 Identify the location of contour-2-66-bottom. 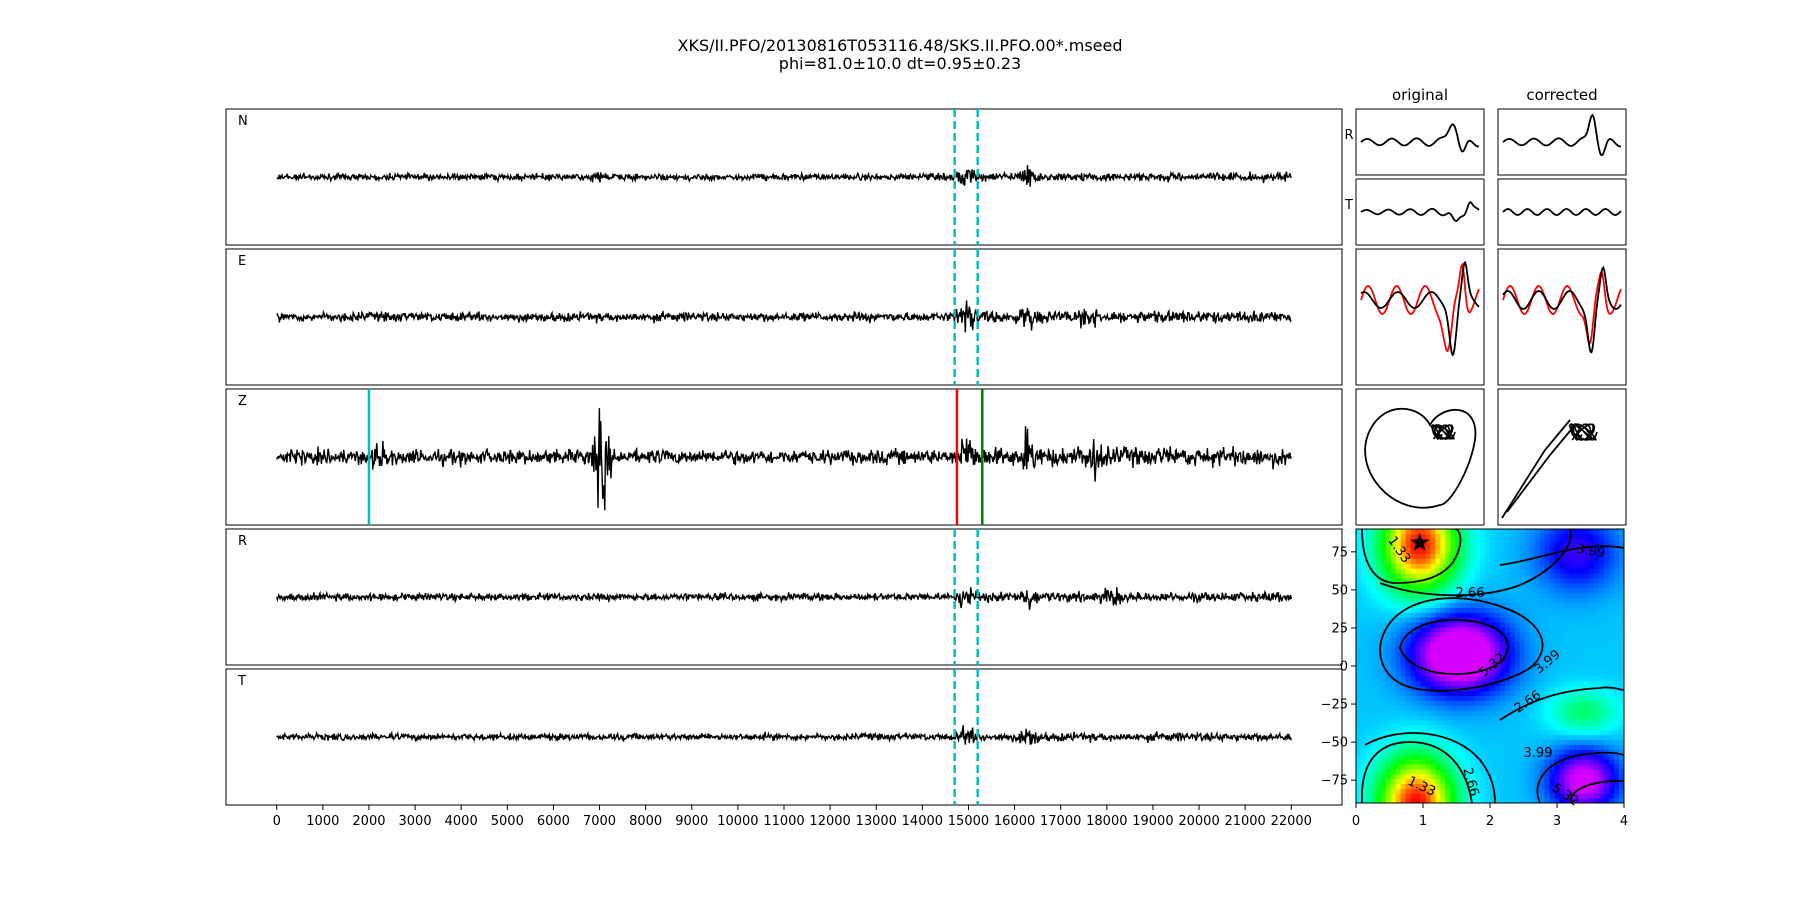
(1430, 767).